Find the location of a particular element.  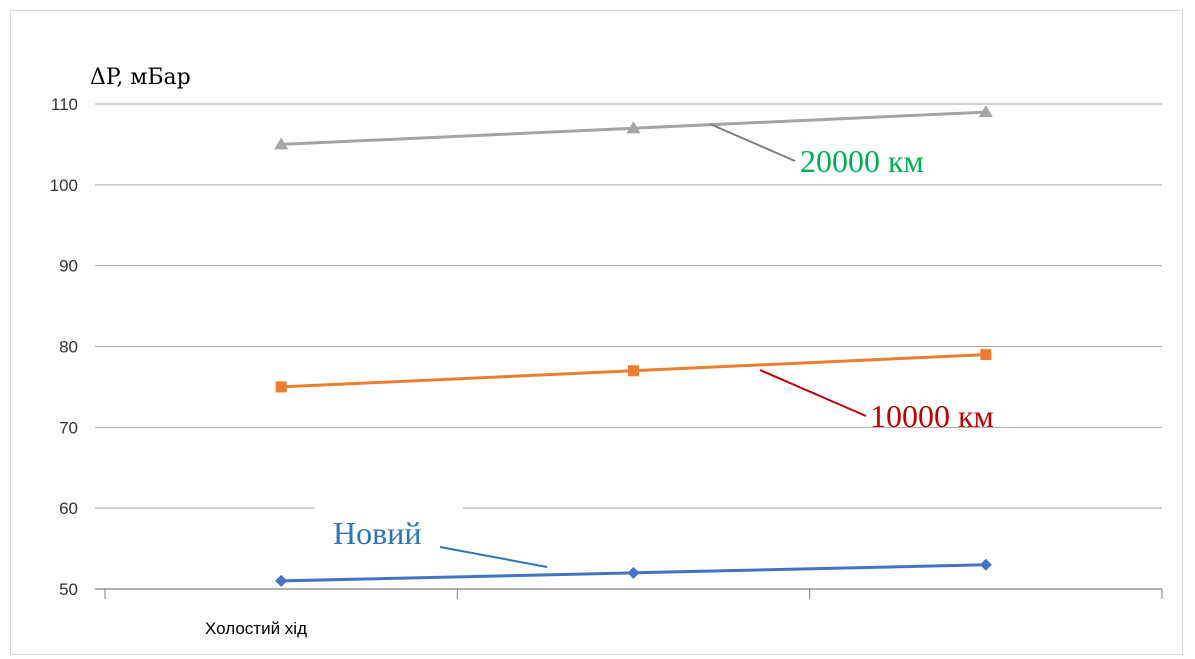

y-tick-label-60: 60 is located at coordinates (68, 508).